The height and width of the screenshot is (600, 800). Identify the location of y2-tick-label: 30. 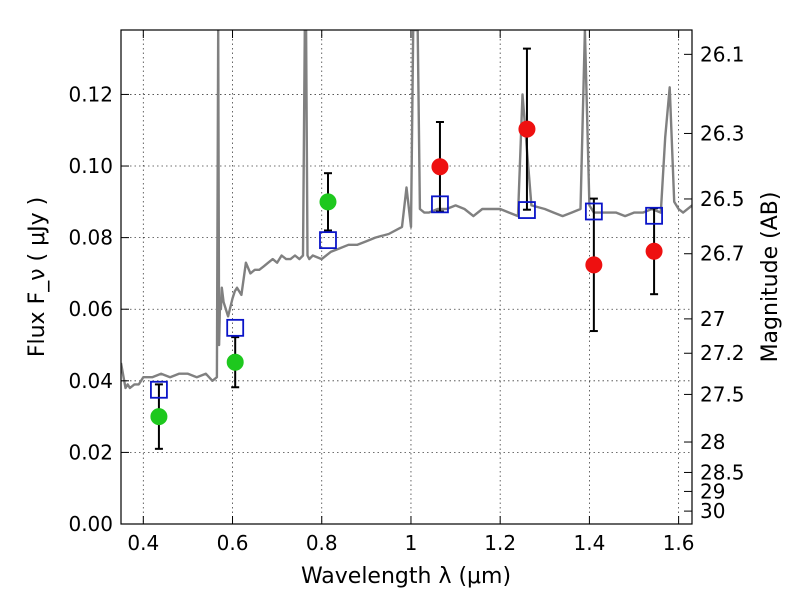
(712, 511).